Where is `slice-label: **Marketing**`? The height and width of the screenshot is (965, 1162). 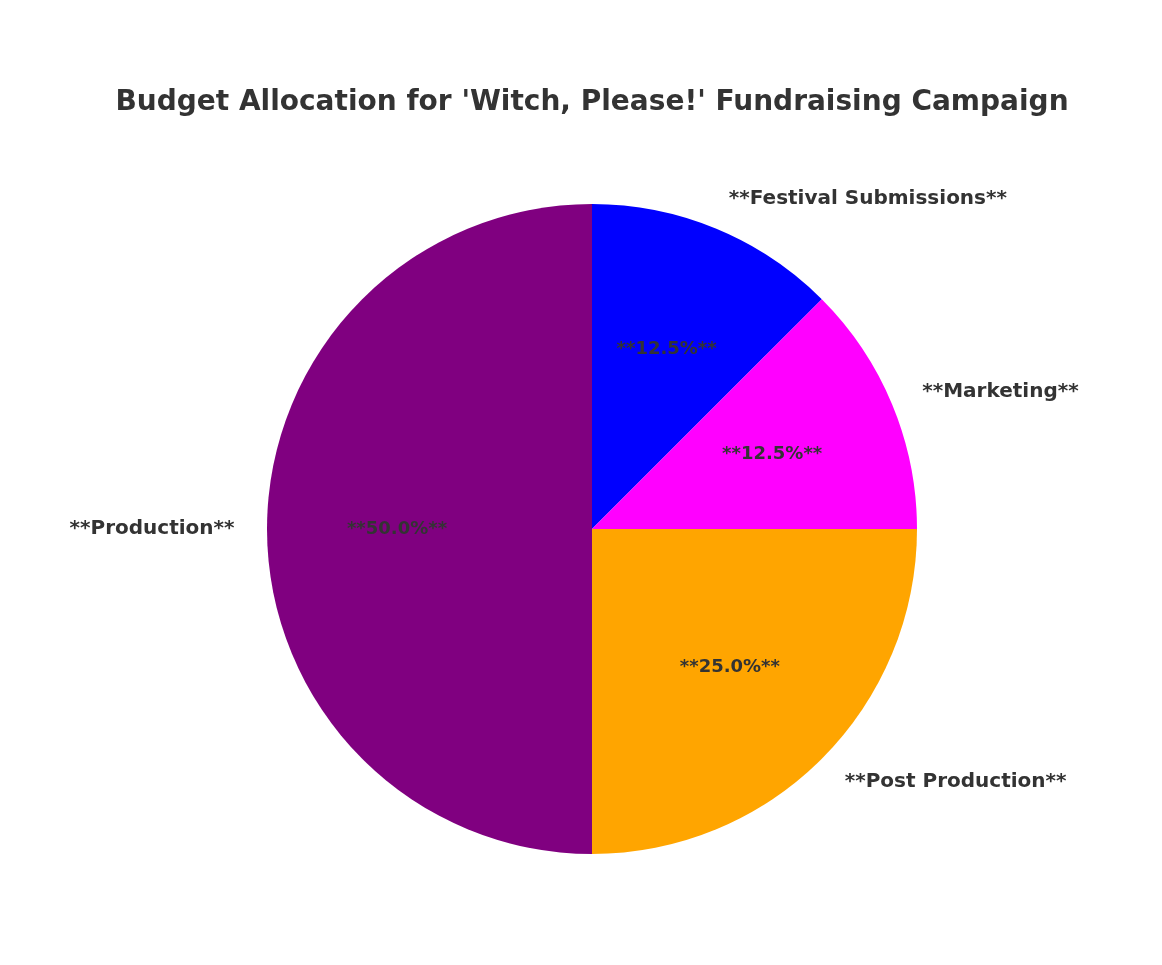 slice-label: **Marketing** is located at coordinates (1001, 390).